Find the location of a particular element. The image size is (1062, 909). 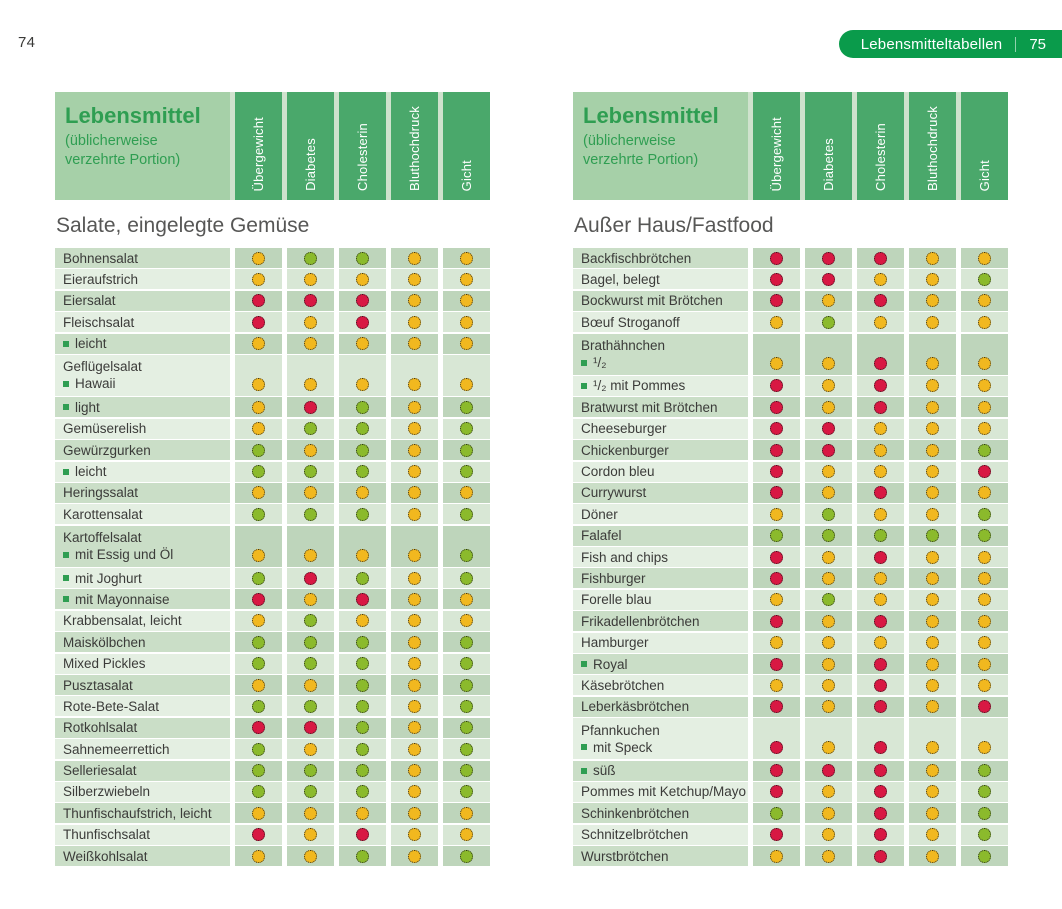

food-label-line: mit Mayonnaise is located at coordinates (146, 599).